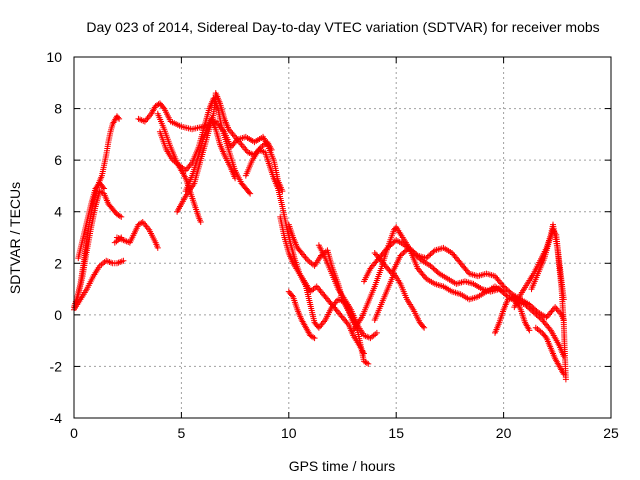 The width and height of the screenshot is (640, 480). Describe the element at coordinates (74, 433) in the screenshot. I see `x-tick-label: 0` at that location.